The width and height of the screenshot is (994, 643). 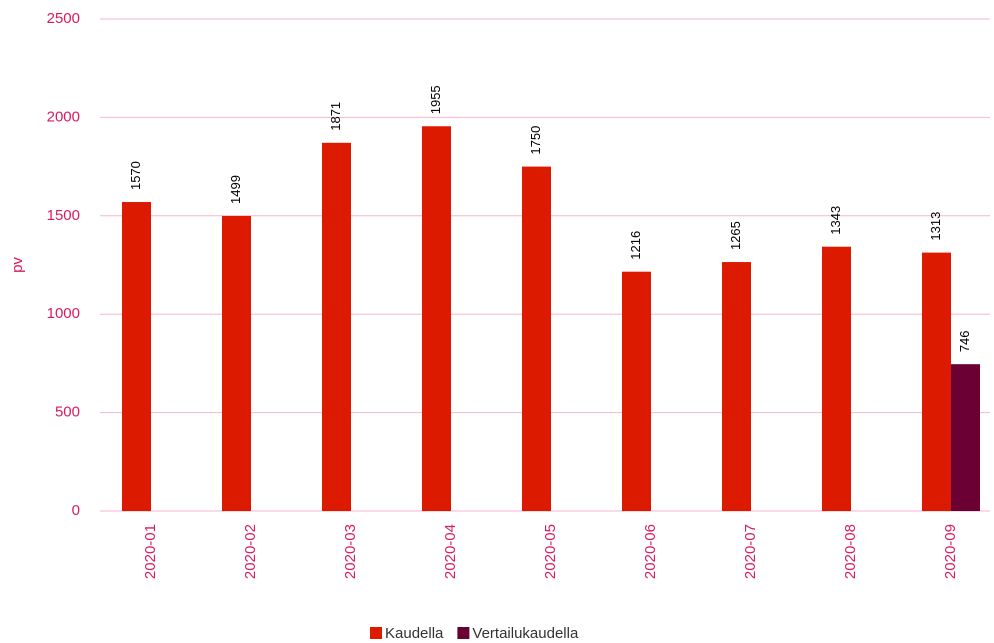 What do you see at coordinates (17, 265) in the screenshot?
I see `y-axis-label: pv` at bounding box center [17, 265].